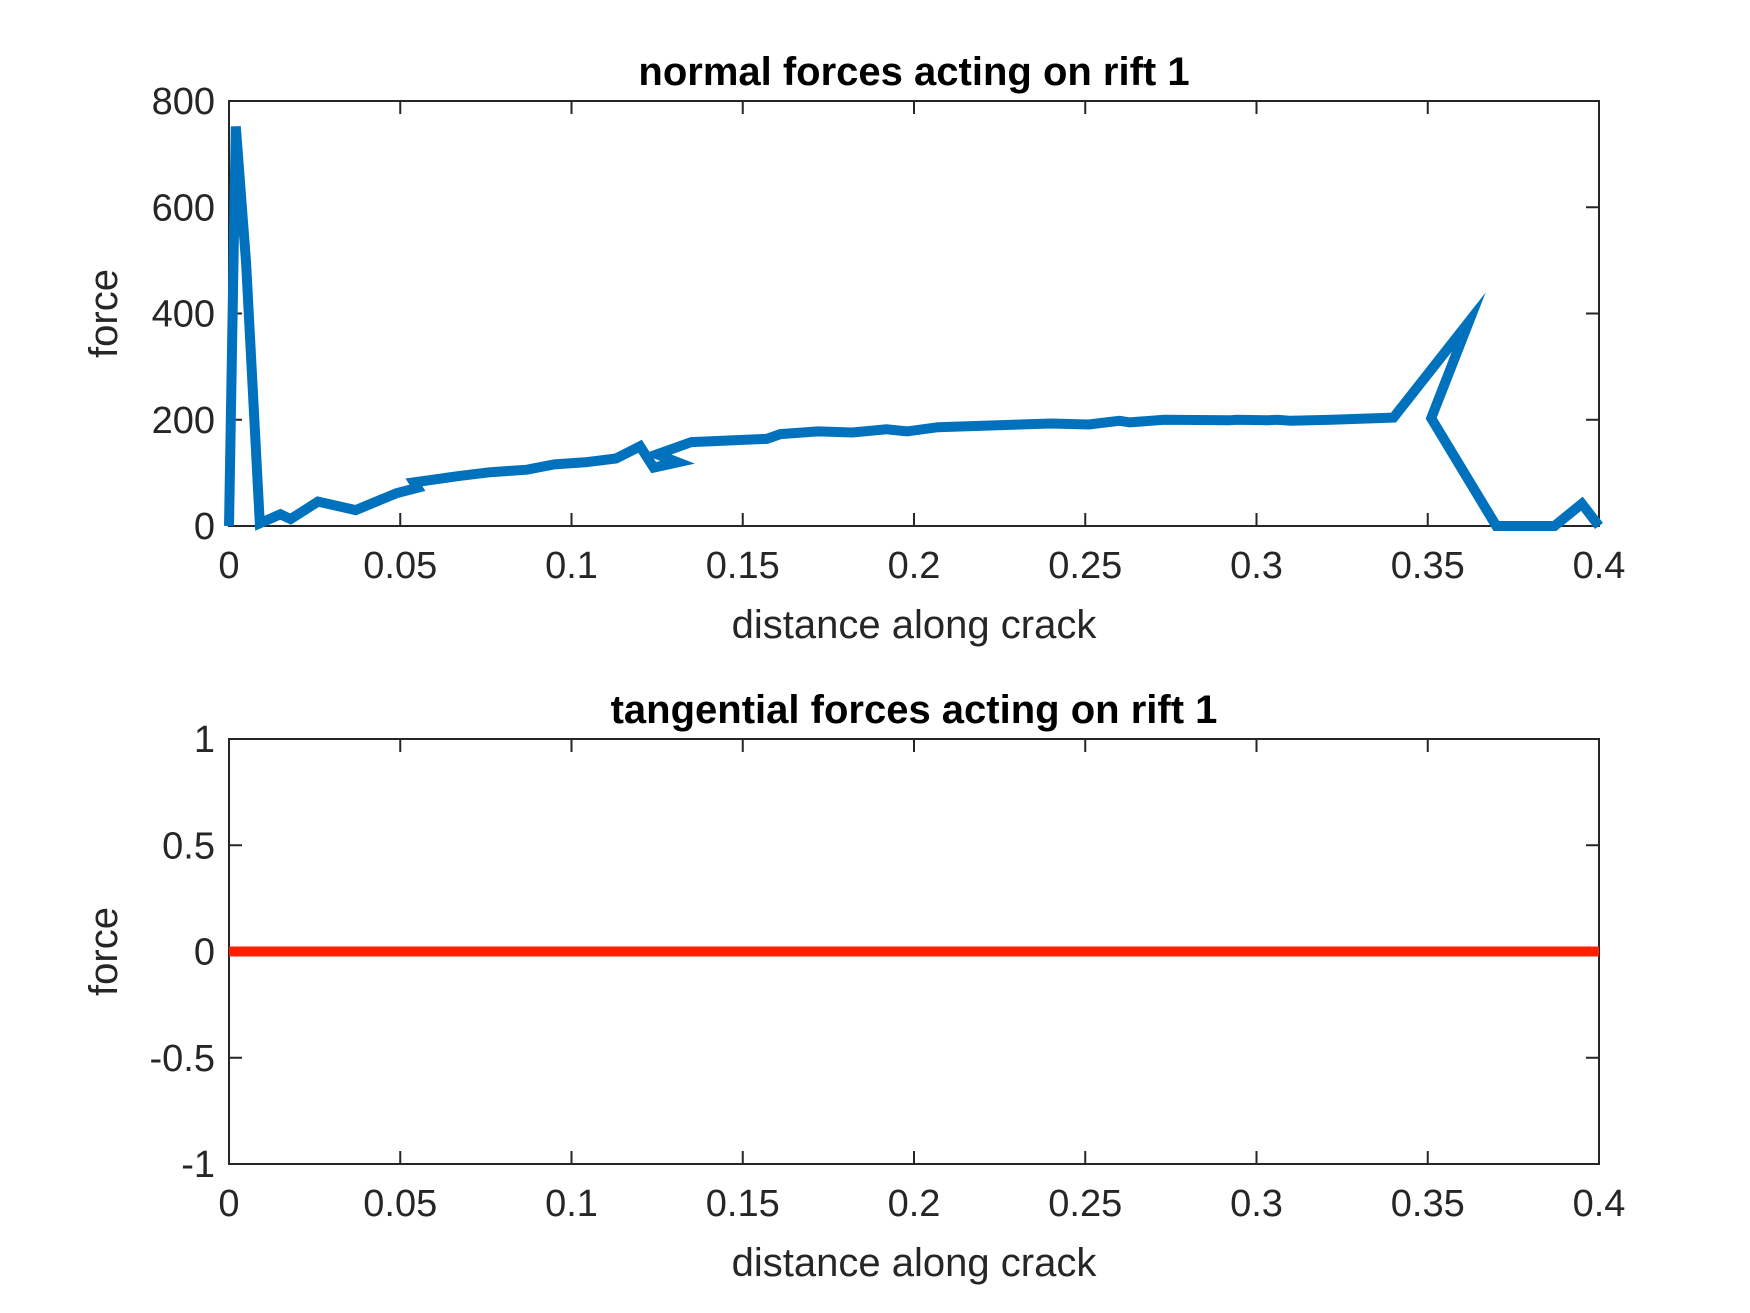 Image resolution: width=1750 pixels, height=1313 pixels. Describe the element at coordinates (183, 315) in the screenshot. I see `y-tick-label: 400` at that location.